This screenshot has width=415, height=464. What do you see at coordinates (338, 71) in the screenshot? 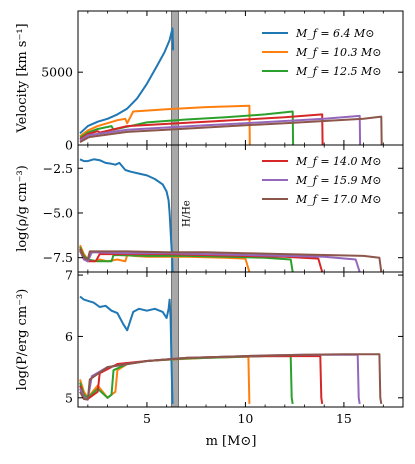
I see `legend-label-top: M_f = 12.5 M⊙` at bounding box center [338, 71].